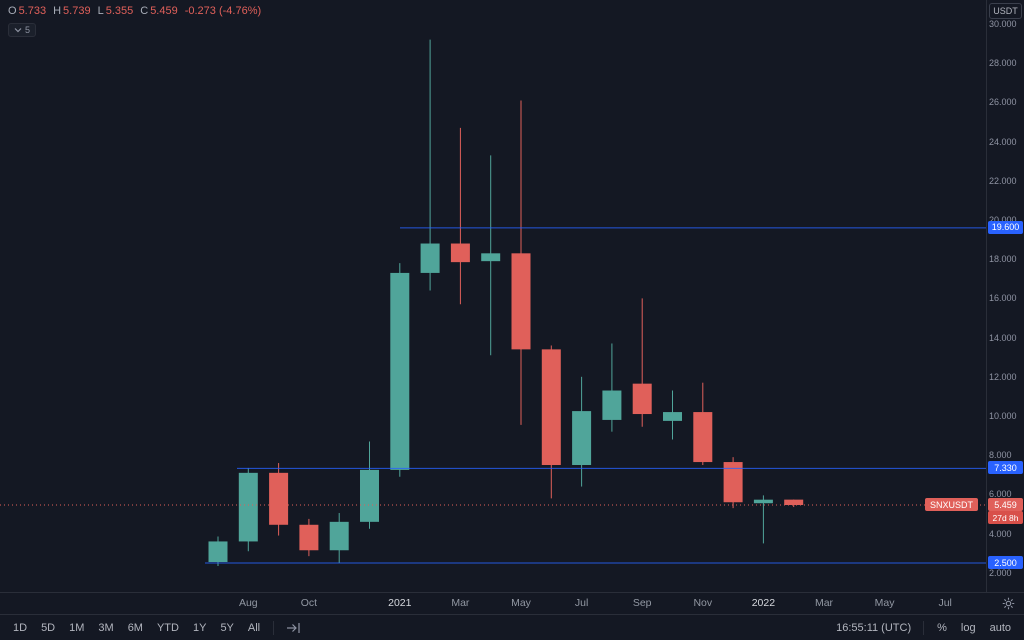  What do you see at coordinates (1008, 606) in the screenshot?
I see `settings-gear-icon` at bounding box center [1008, 606].